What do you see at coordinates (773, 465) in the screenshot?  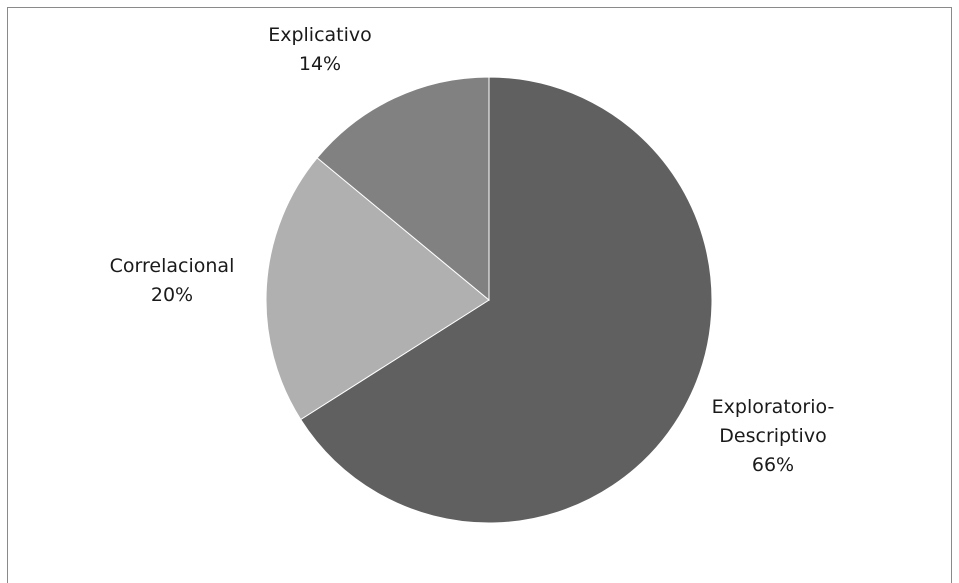 I see `percent-label: 66%` at bounding box center [773, 465].